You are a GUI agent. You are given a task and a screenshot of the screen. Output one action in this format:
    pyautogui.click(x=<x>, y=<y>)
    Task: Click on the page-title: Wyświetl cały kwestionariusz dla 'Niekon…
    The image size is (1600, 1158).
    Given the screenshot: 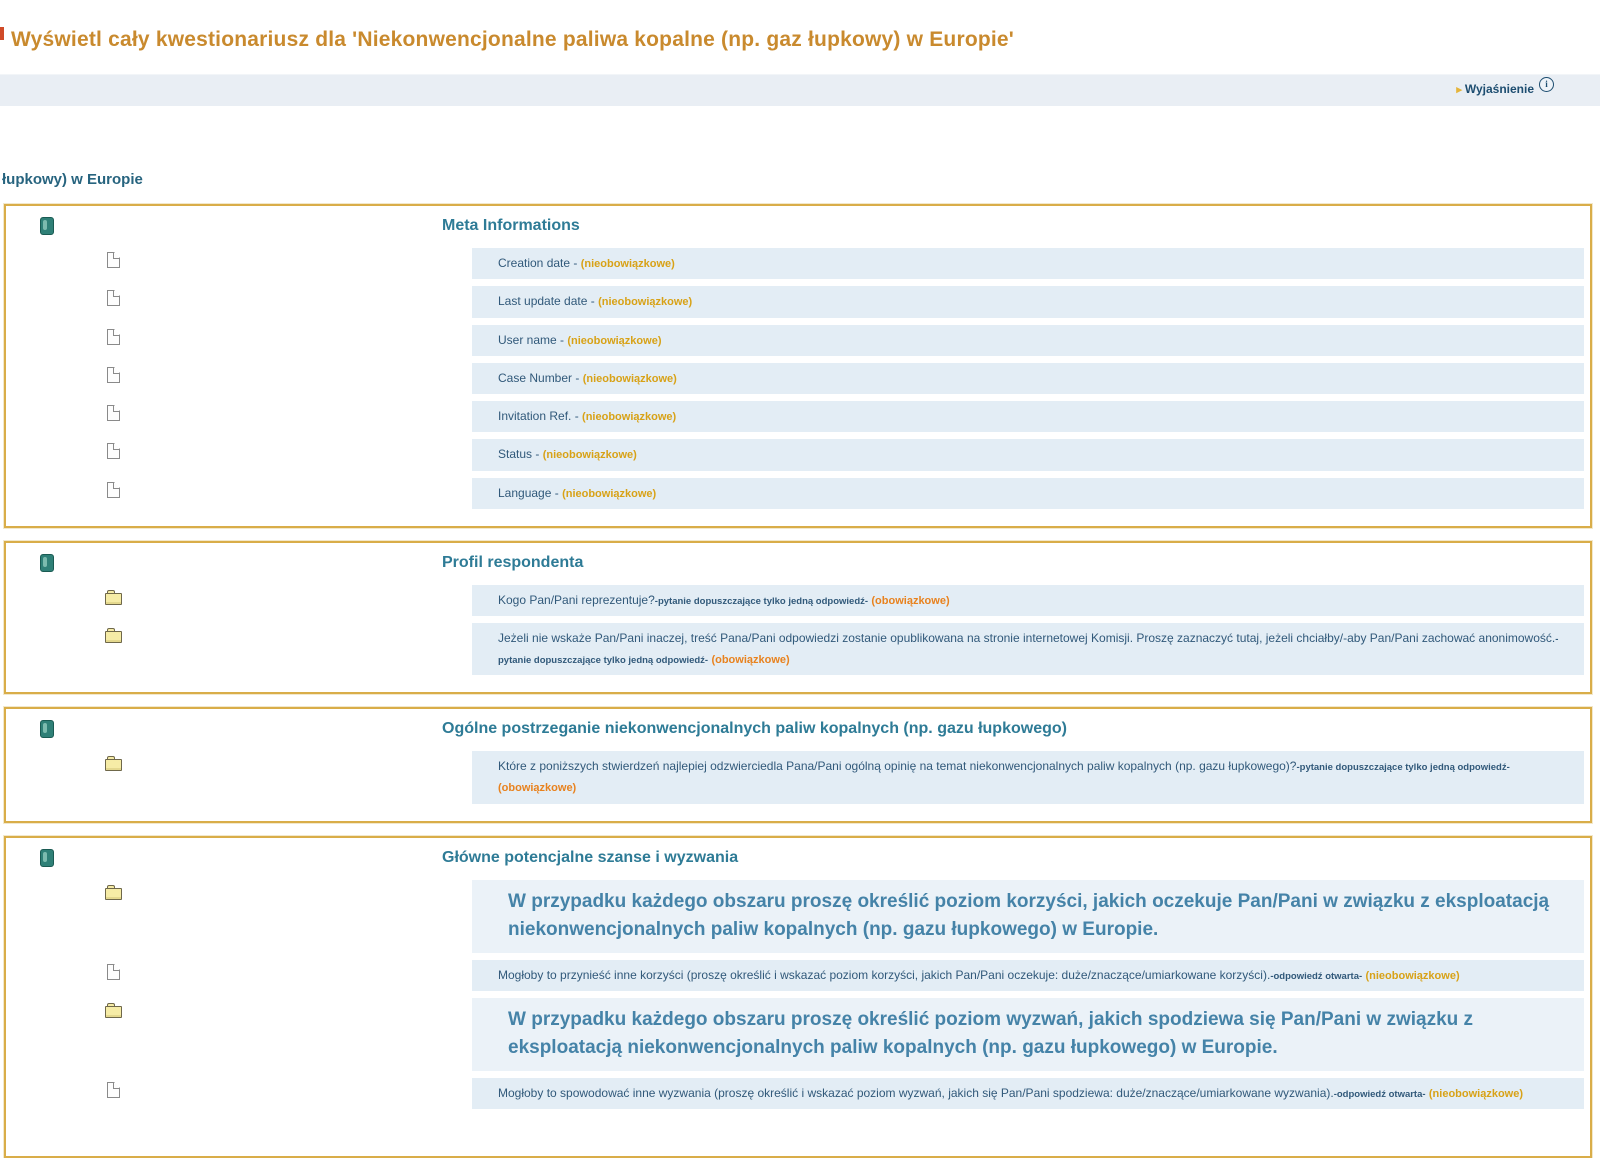 What is the action you would take?
    pyautogui.click(x=512, y=40)
    